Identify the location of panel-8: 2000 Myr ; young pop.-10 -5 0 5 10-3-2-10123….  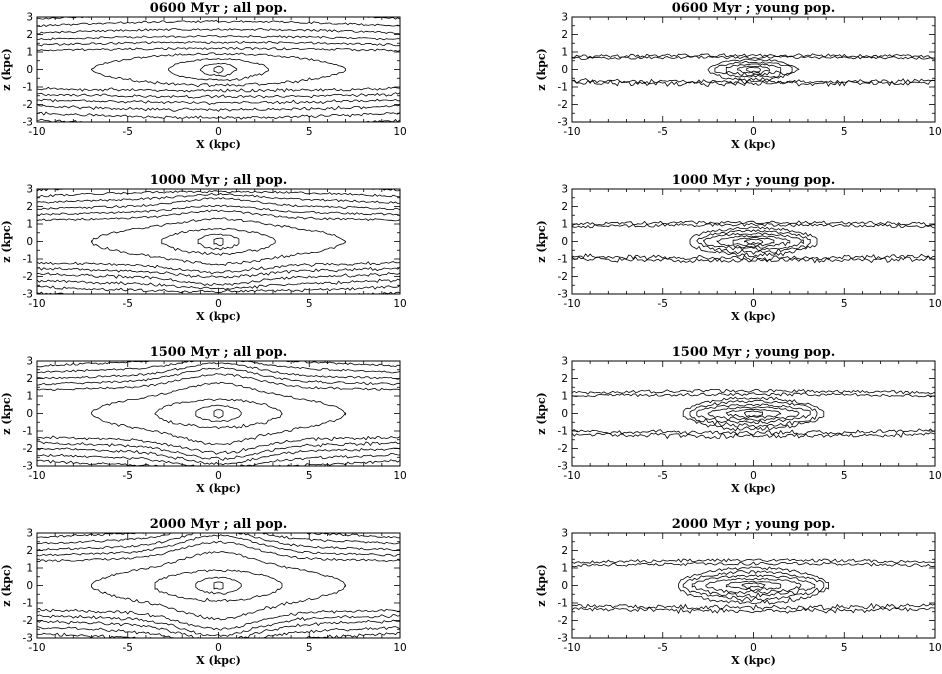
(738, 592).